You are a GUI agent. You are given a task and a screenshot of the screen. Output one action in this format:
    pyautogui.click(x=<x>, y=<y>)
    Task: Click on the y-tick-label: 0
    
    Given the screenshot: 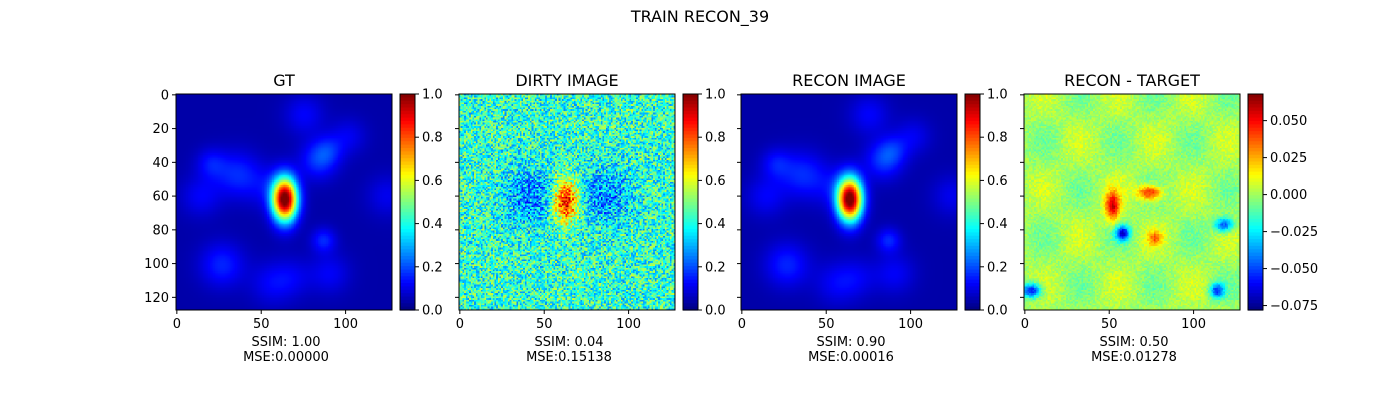 What is the action you would take?
    pyautogui.click(x=165, y=95)
    